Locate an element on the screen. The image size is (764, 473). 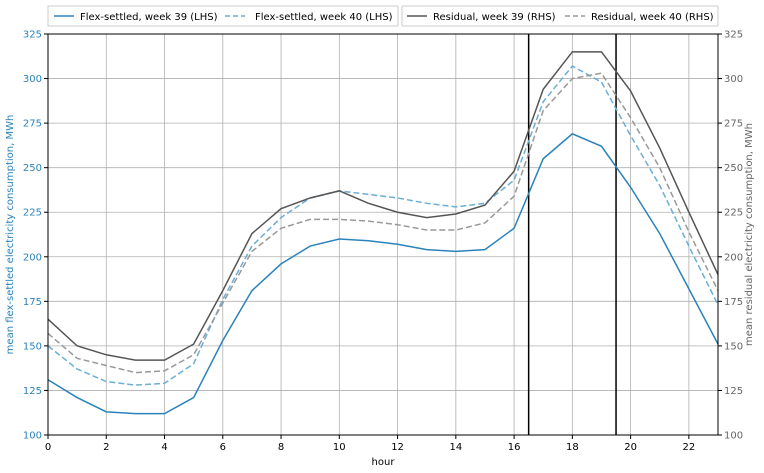
x-tick-label: 20 is located at coordinates (630, 447).